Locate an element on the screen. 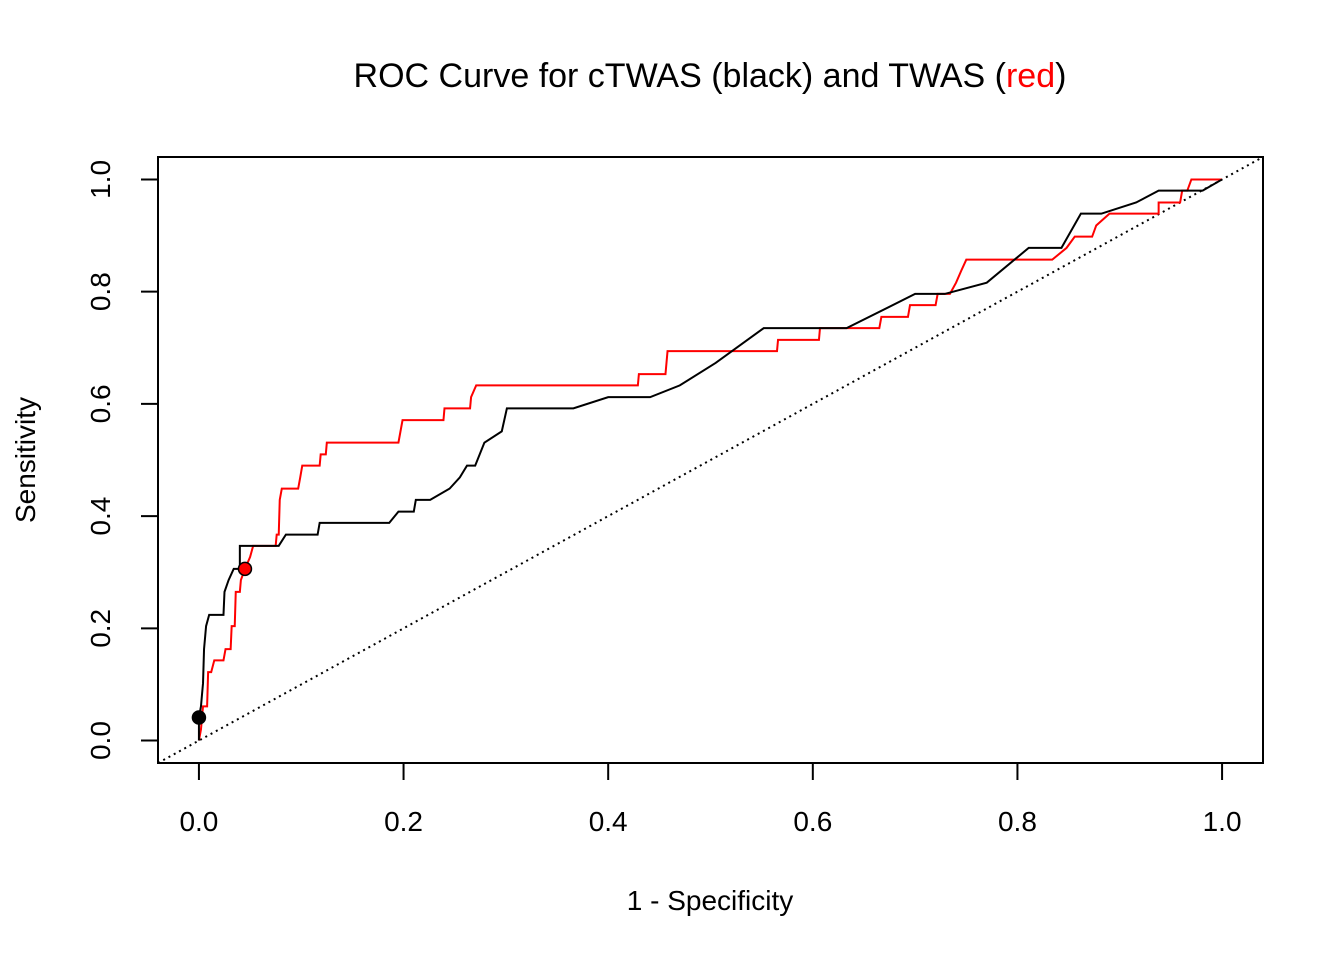 This screenshot has width=1344, height=960. y-tick-label: 0.4 is located at coordinates (100, 516).